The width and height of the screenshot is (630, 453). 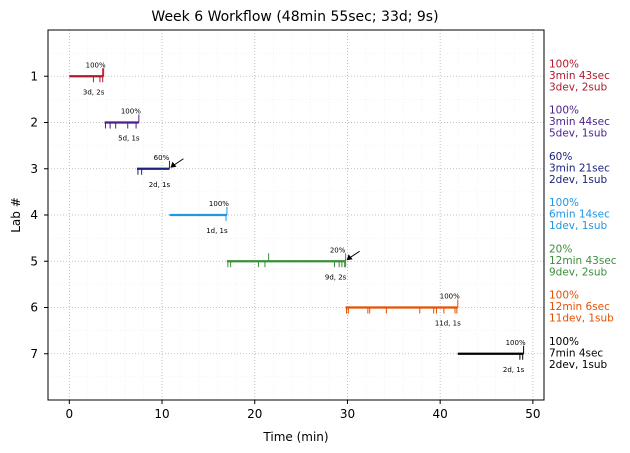 I want to click on y-tick-label: 7, so click(x=34, y=354).